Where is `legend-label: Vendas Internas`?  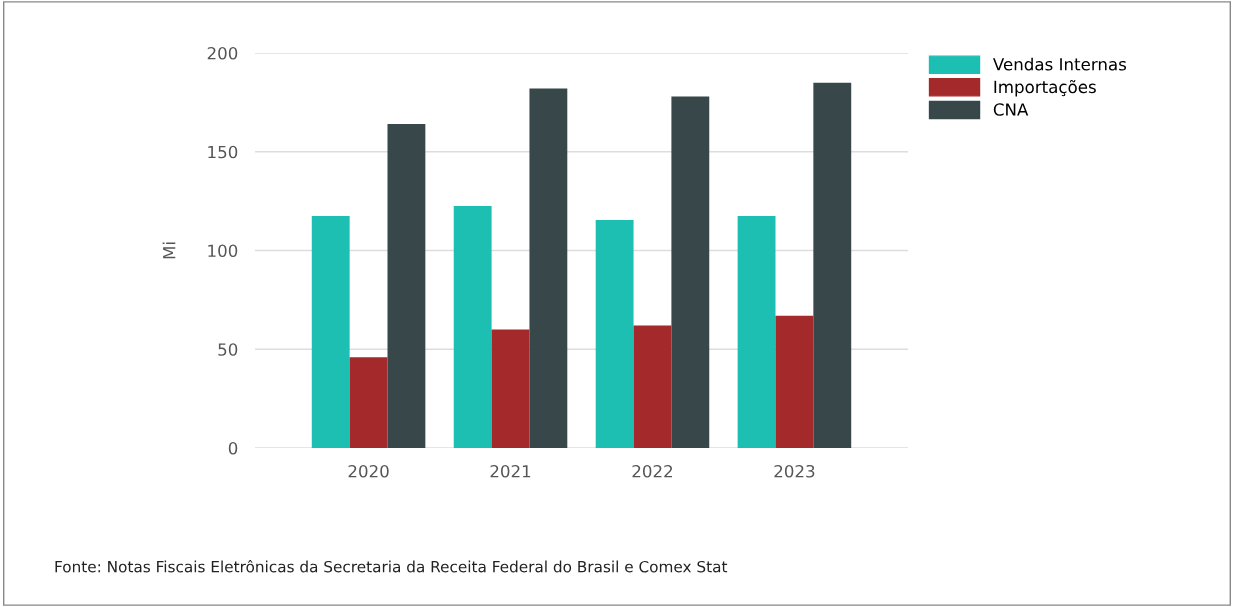
legend-label: Vendas Internas is located at coordinates (1059, 64).